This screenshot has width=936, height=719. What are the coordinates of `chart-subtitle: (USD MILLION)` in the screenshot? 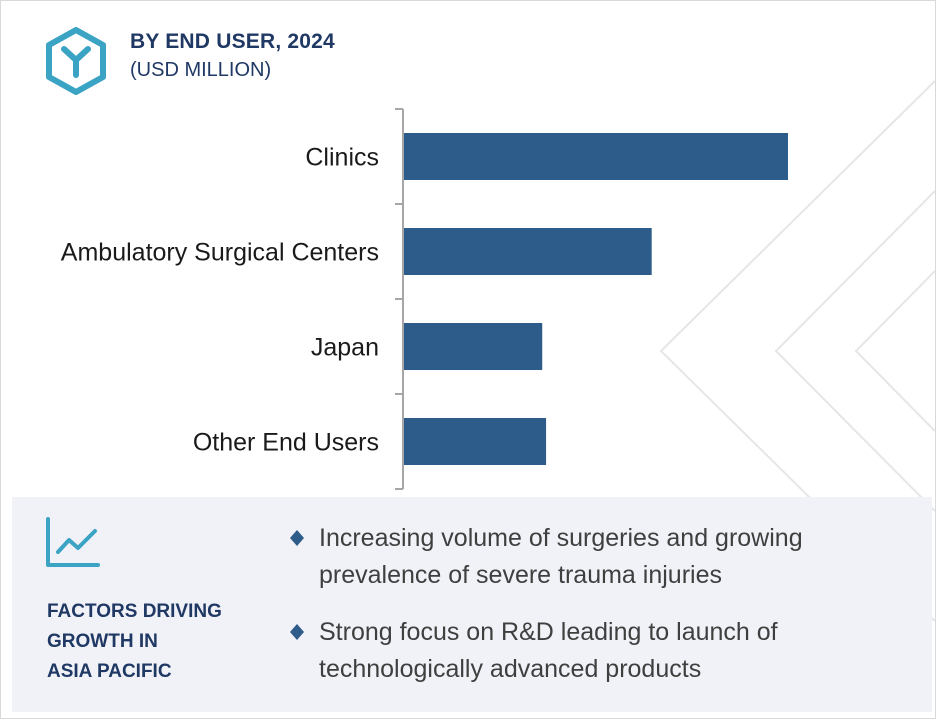 It's located at (201, 70).